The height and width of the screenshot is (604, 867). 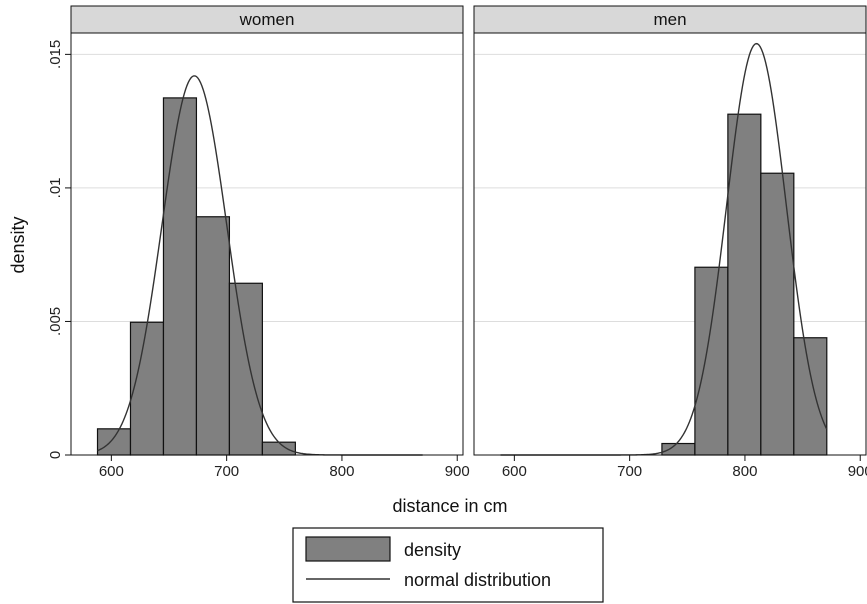 What do you see at coordinates (448, 565) in the screenshot?
I see `legend: density normal distribution` at bounding box center [448, 565].